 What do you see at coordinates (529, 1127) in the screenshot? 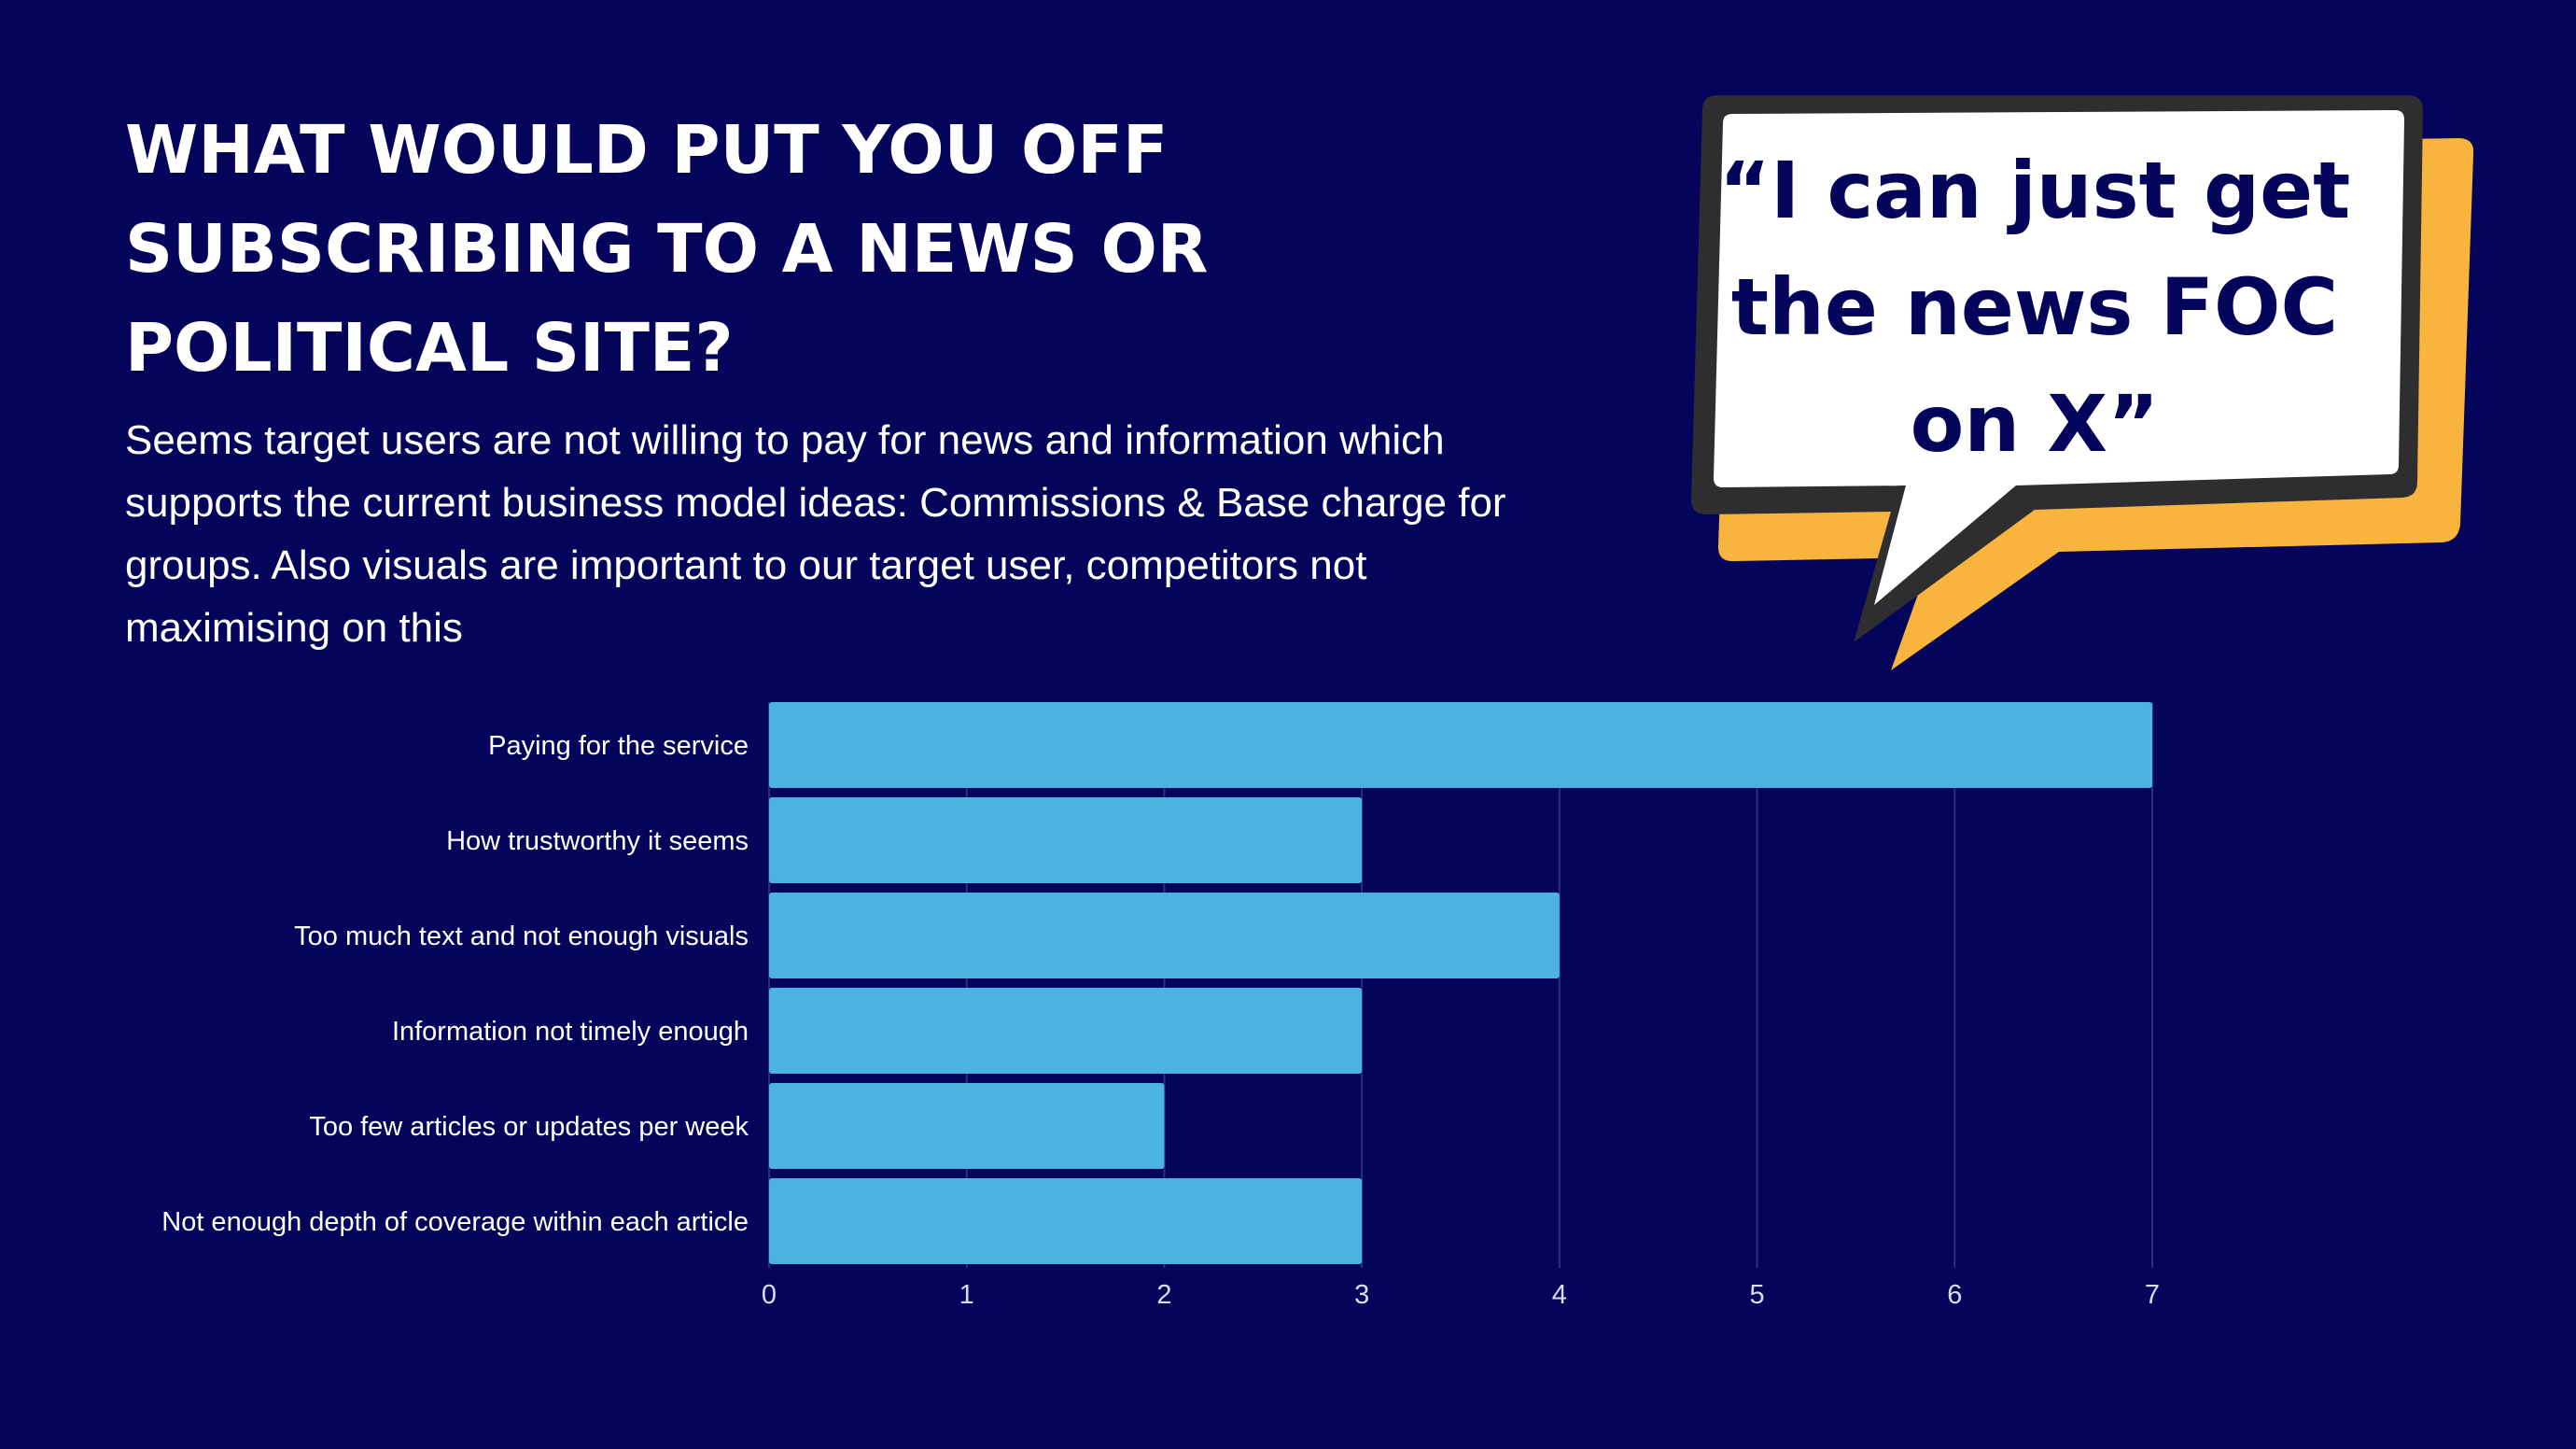
I see `category-label: Too few articles or updates per week` at bounding box center [529, 1127].